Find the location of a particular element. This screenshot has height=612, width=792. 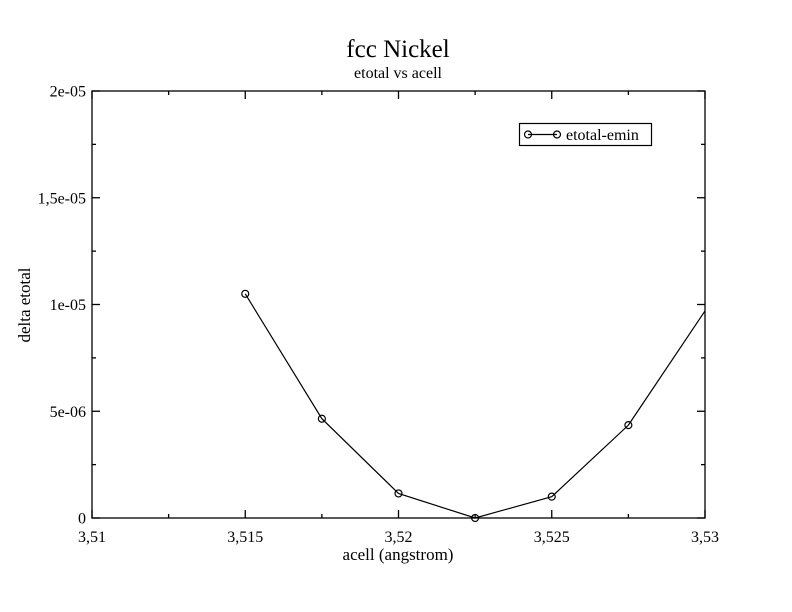

y-tick-label: 1e-05 is located at coordinates (68, 305).